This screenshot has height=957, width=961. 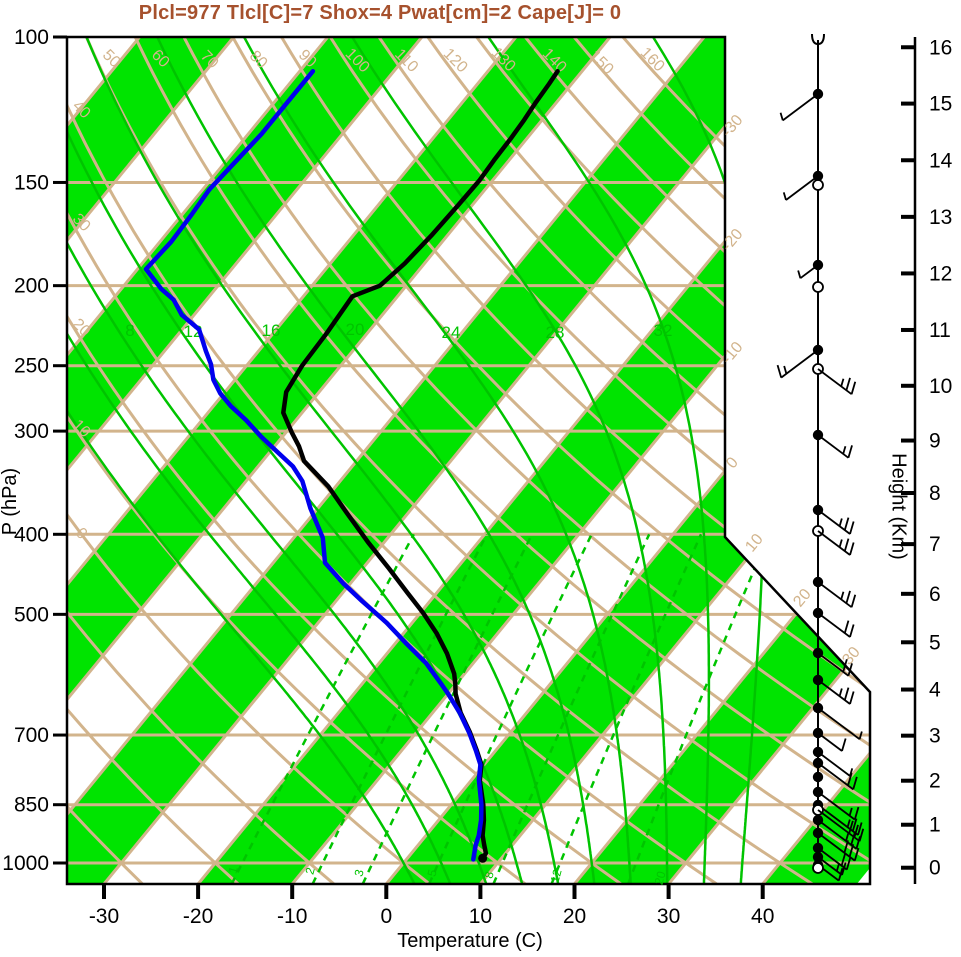 I want to click on wind-barb-column, so click(x=820, y=457).